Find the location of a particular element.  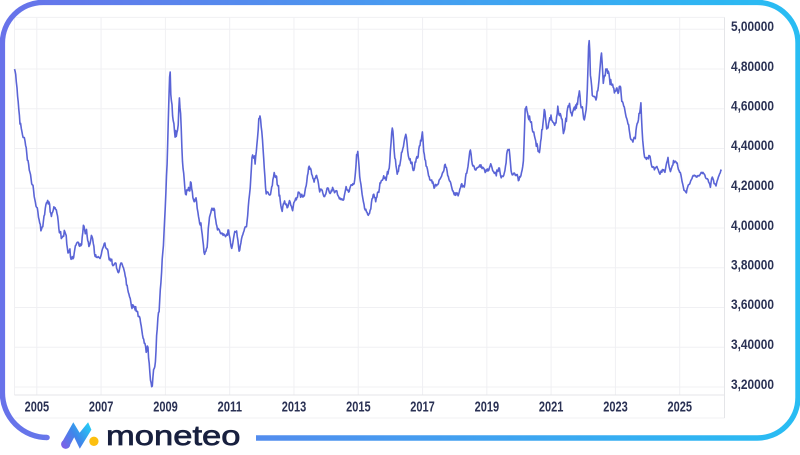

svg-text: 2013 is located at coordinates (294, 406).